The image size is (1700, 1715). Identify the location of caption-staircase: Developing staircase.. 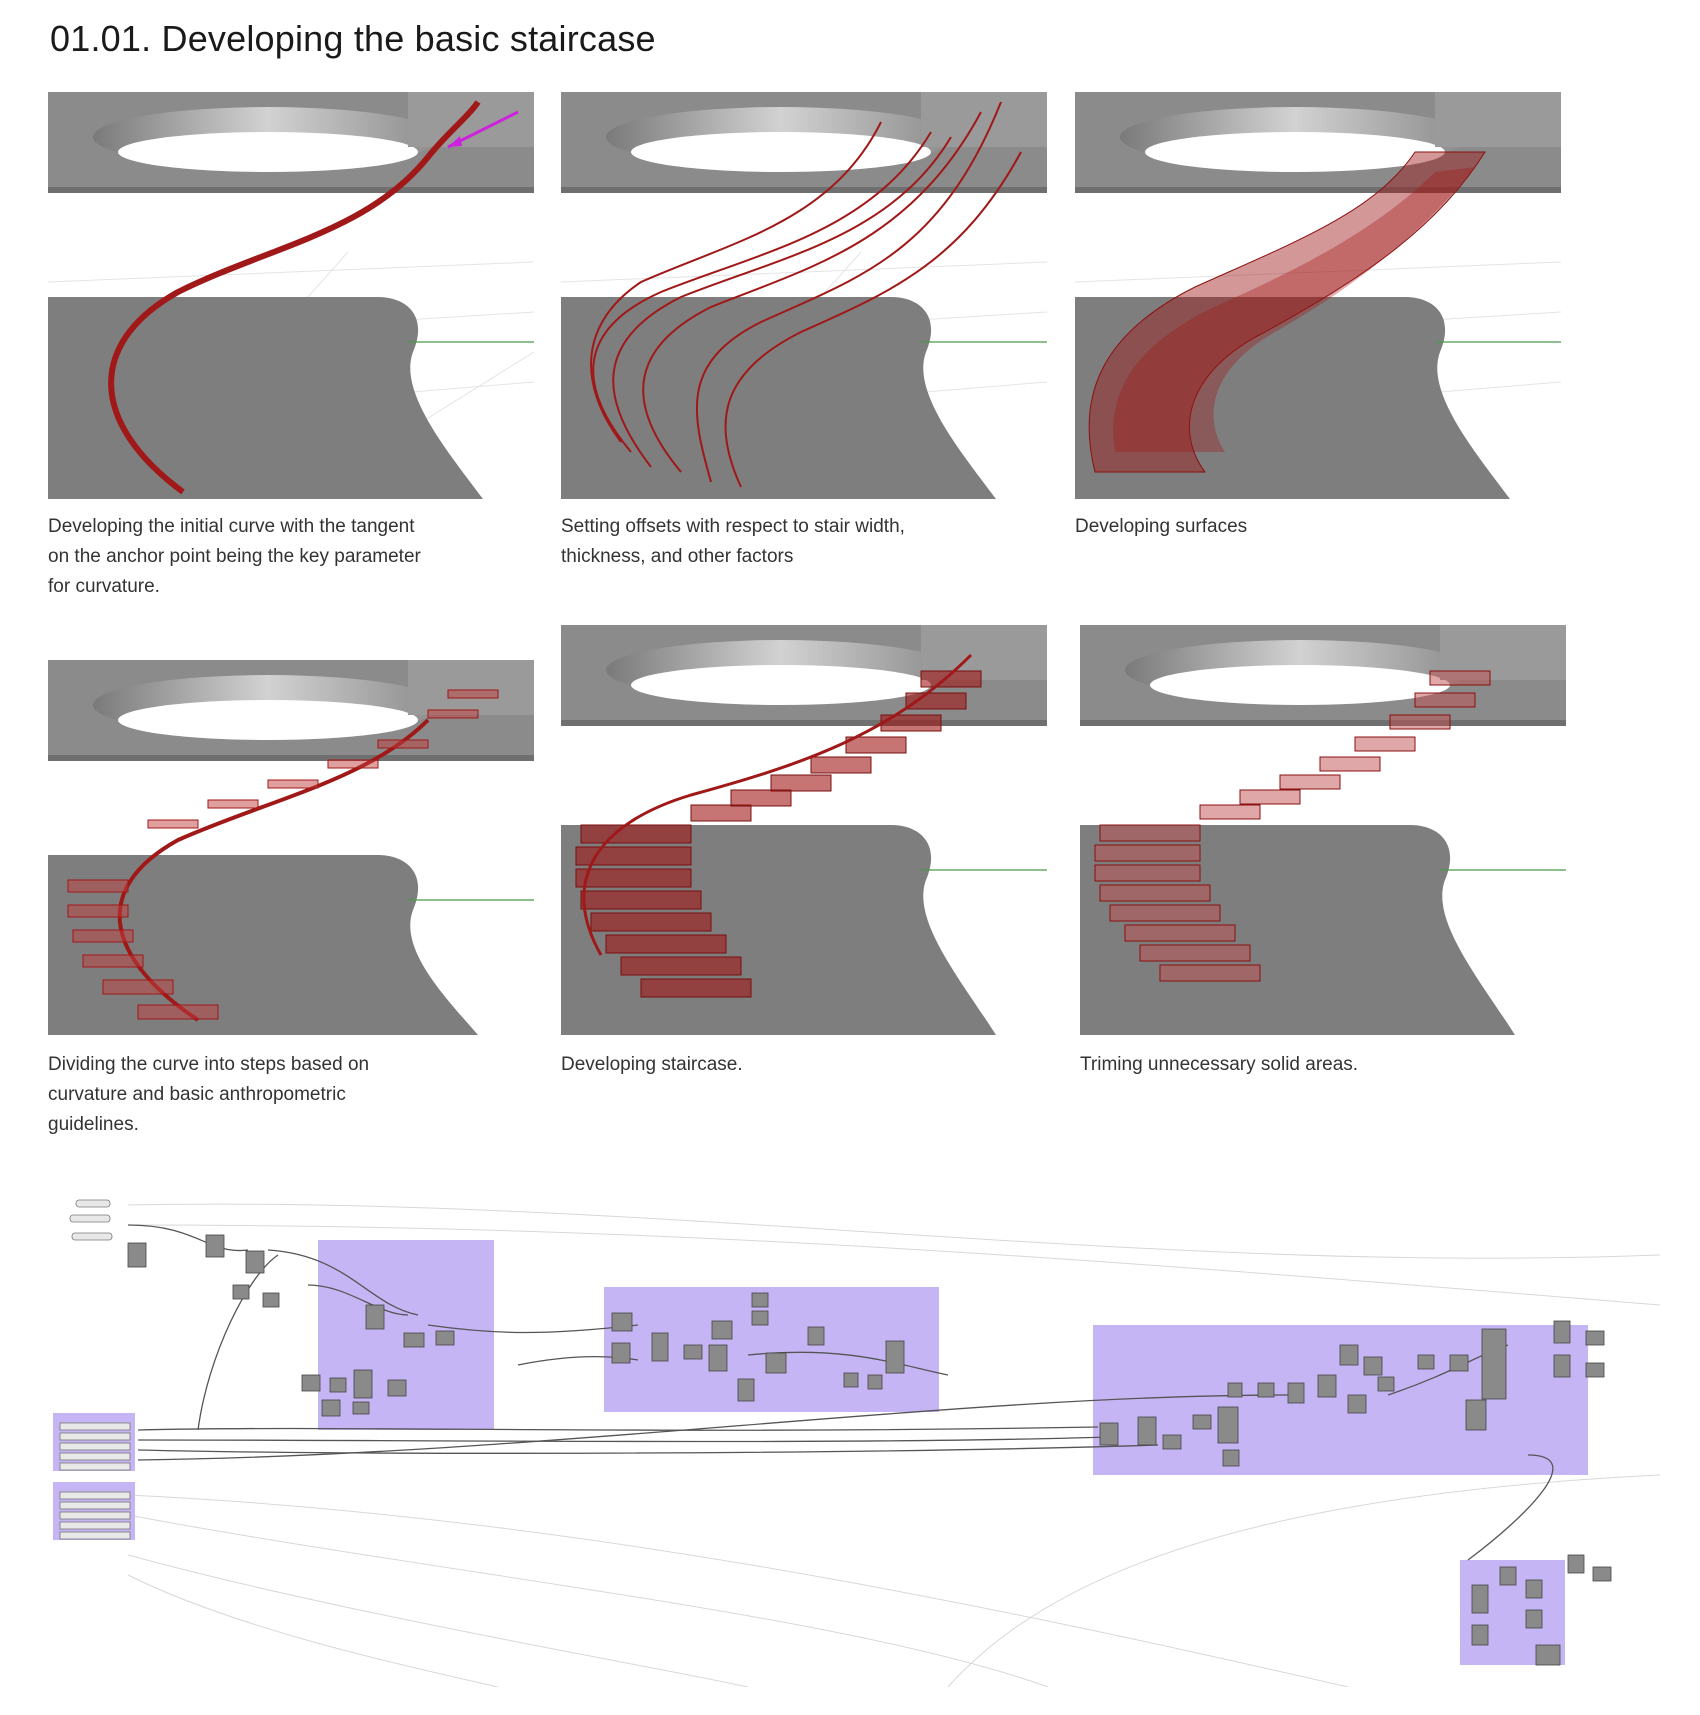
(652, 1064).